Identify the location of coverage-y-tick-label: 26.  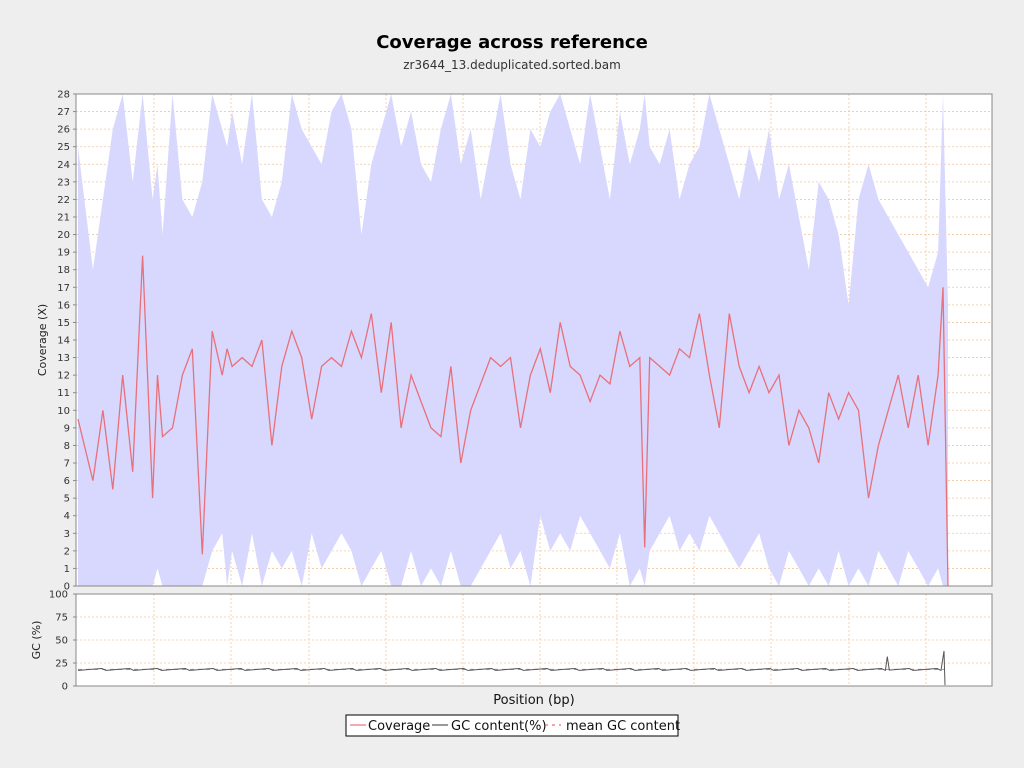
(63, 130).